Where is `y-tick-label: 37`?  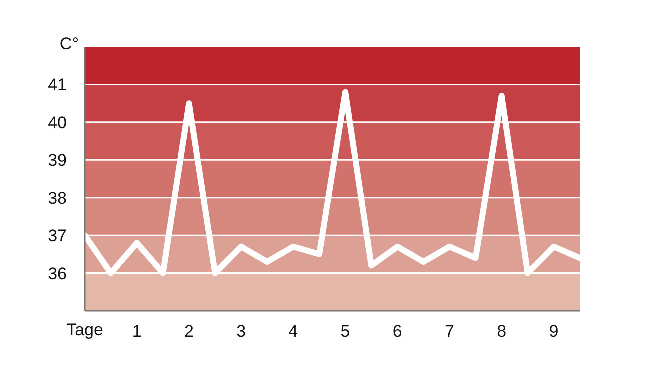 y-tick-label: 37 is located at coordinates (57, 236).